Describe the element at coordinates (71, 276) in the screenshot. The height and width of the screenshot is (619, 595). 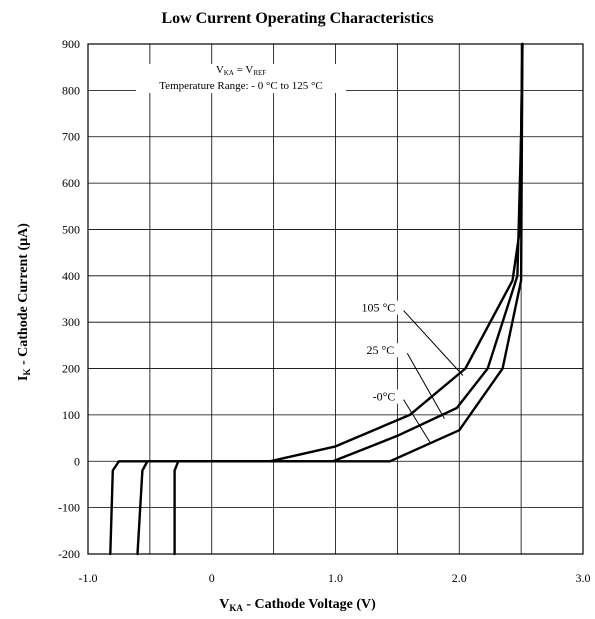
I see `y-tick-label-6: 400` at that location.